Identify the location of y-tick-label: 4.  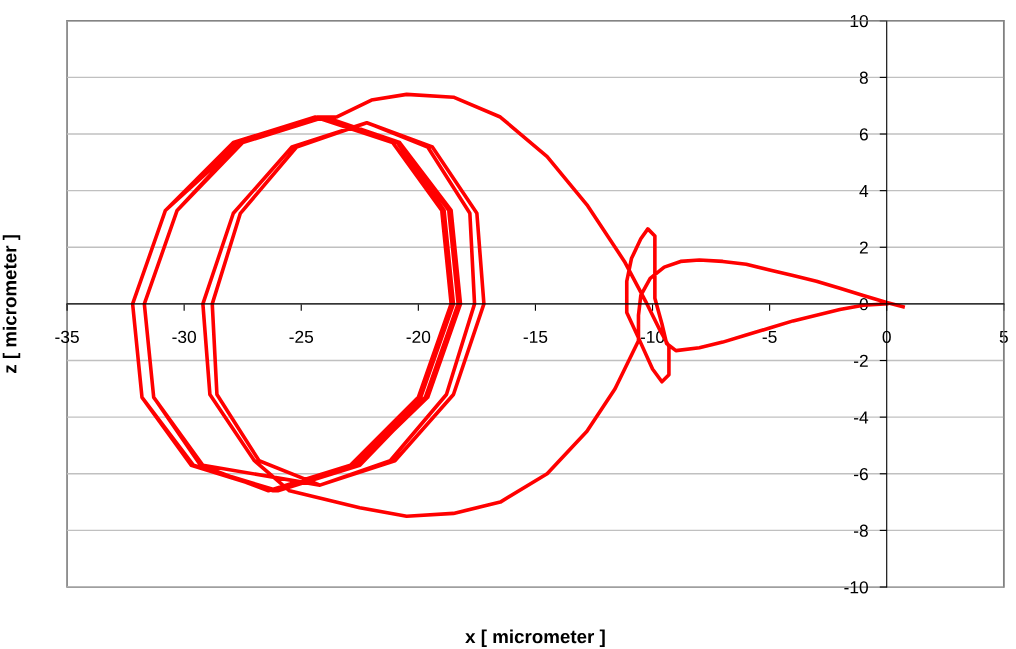
(864, 190).